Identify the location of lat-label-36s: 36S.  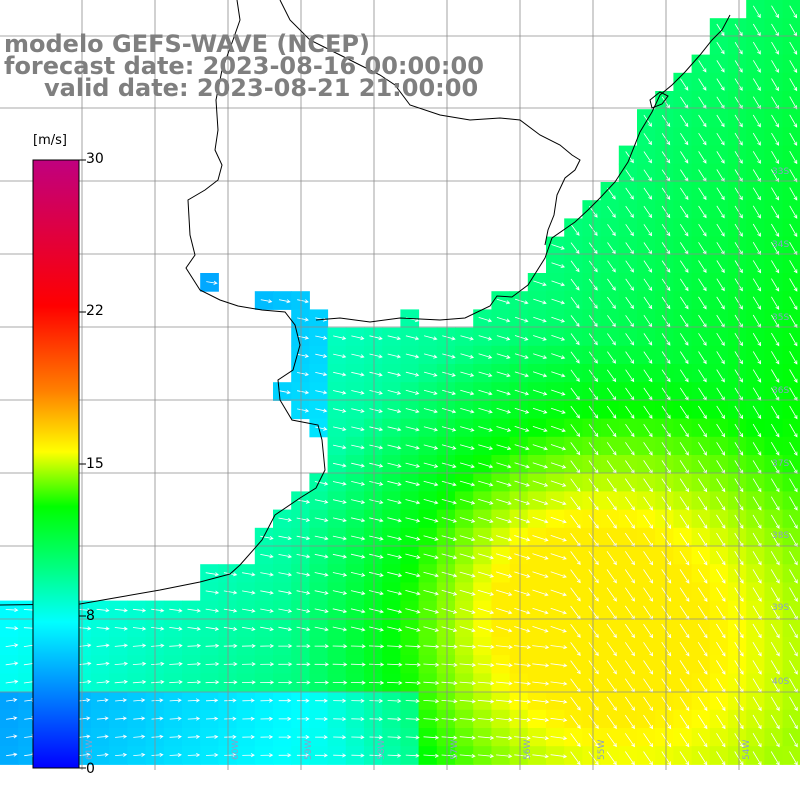
(781, 391).